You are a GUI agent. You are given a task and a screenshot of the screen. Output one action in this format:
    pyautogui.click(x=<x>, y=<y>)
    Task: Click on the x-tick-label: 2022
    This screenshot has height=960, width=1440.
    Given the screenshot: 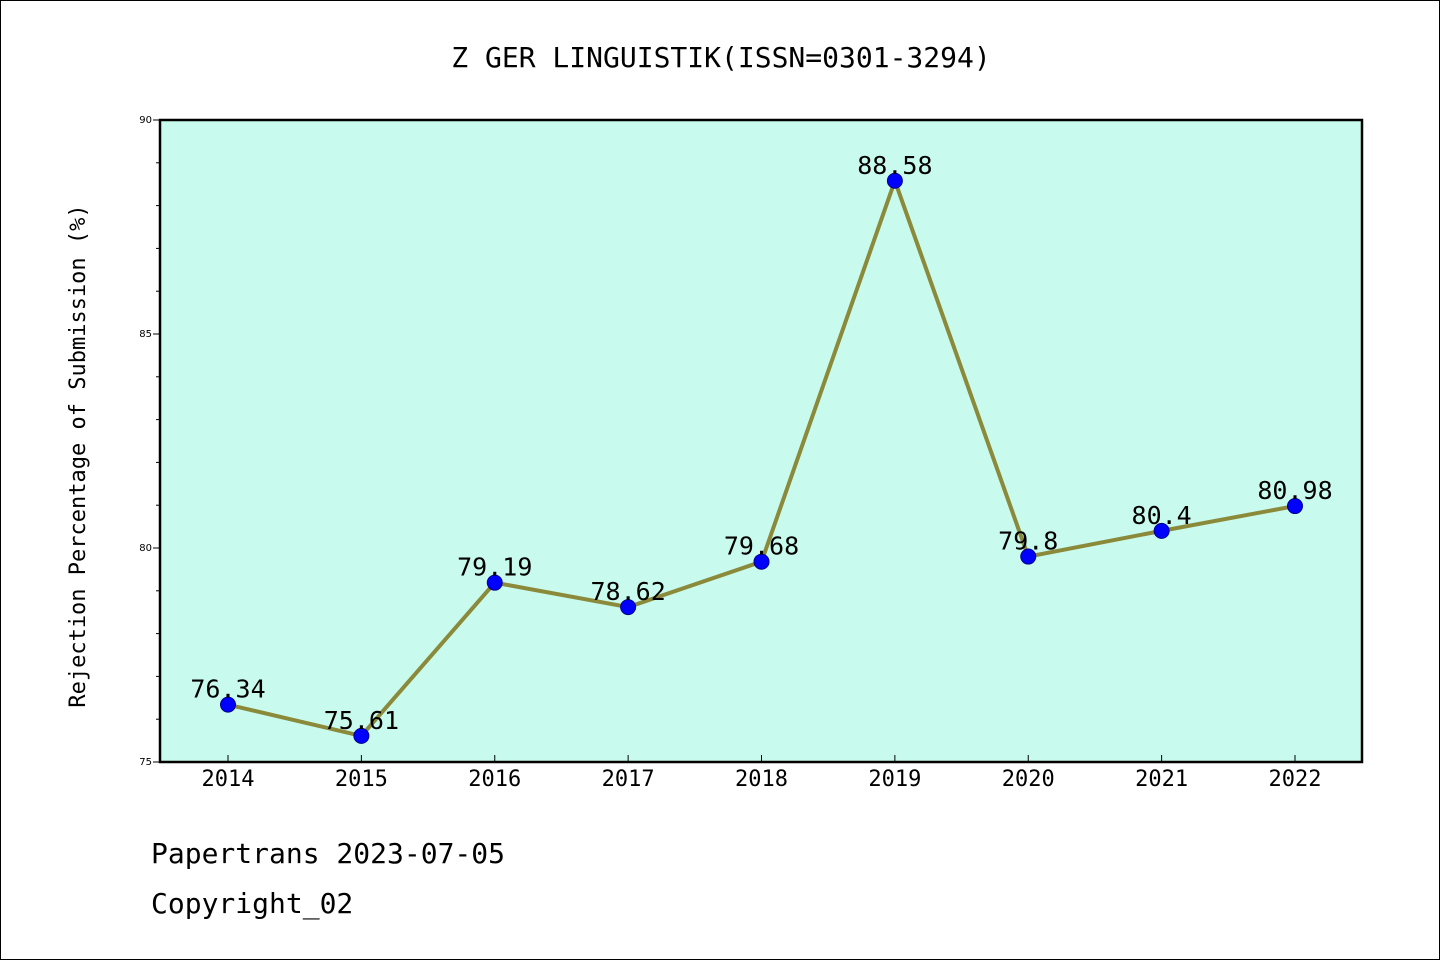 What is the action you would take?
    pyautogui.click(x=1295, y=779)
    